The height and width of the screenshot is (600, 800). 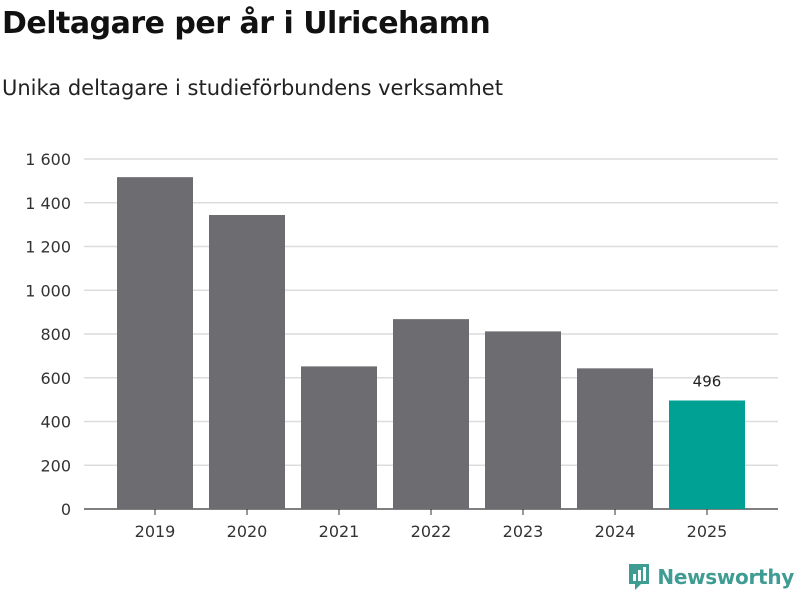 What do you see at coordinates (523, 531) in the screenshot?
I see `x-tick-label: 2023` at bounding box center [523, 531].